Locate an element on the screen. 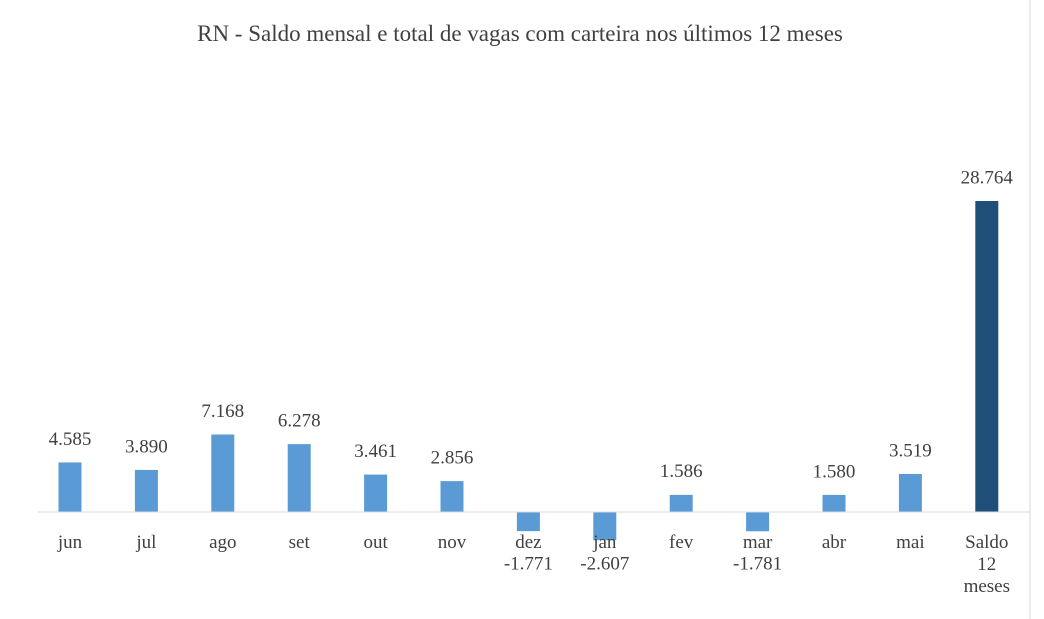 The image size is (1044, 619). x-tick-box: mar is located at coordinates (757, 542).